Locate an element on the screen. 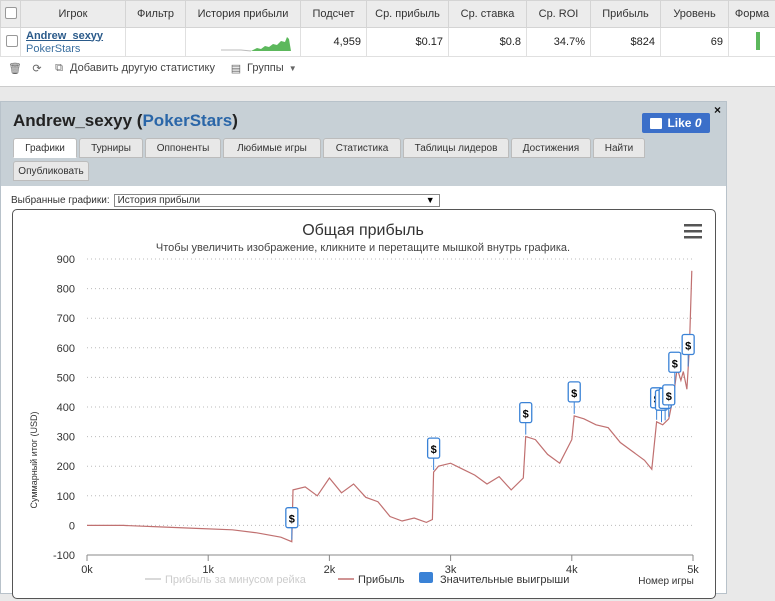  x-tick-label: 5k is located at coordinates (693, 570).